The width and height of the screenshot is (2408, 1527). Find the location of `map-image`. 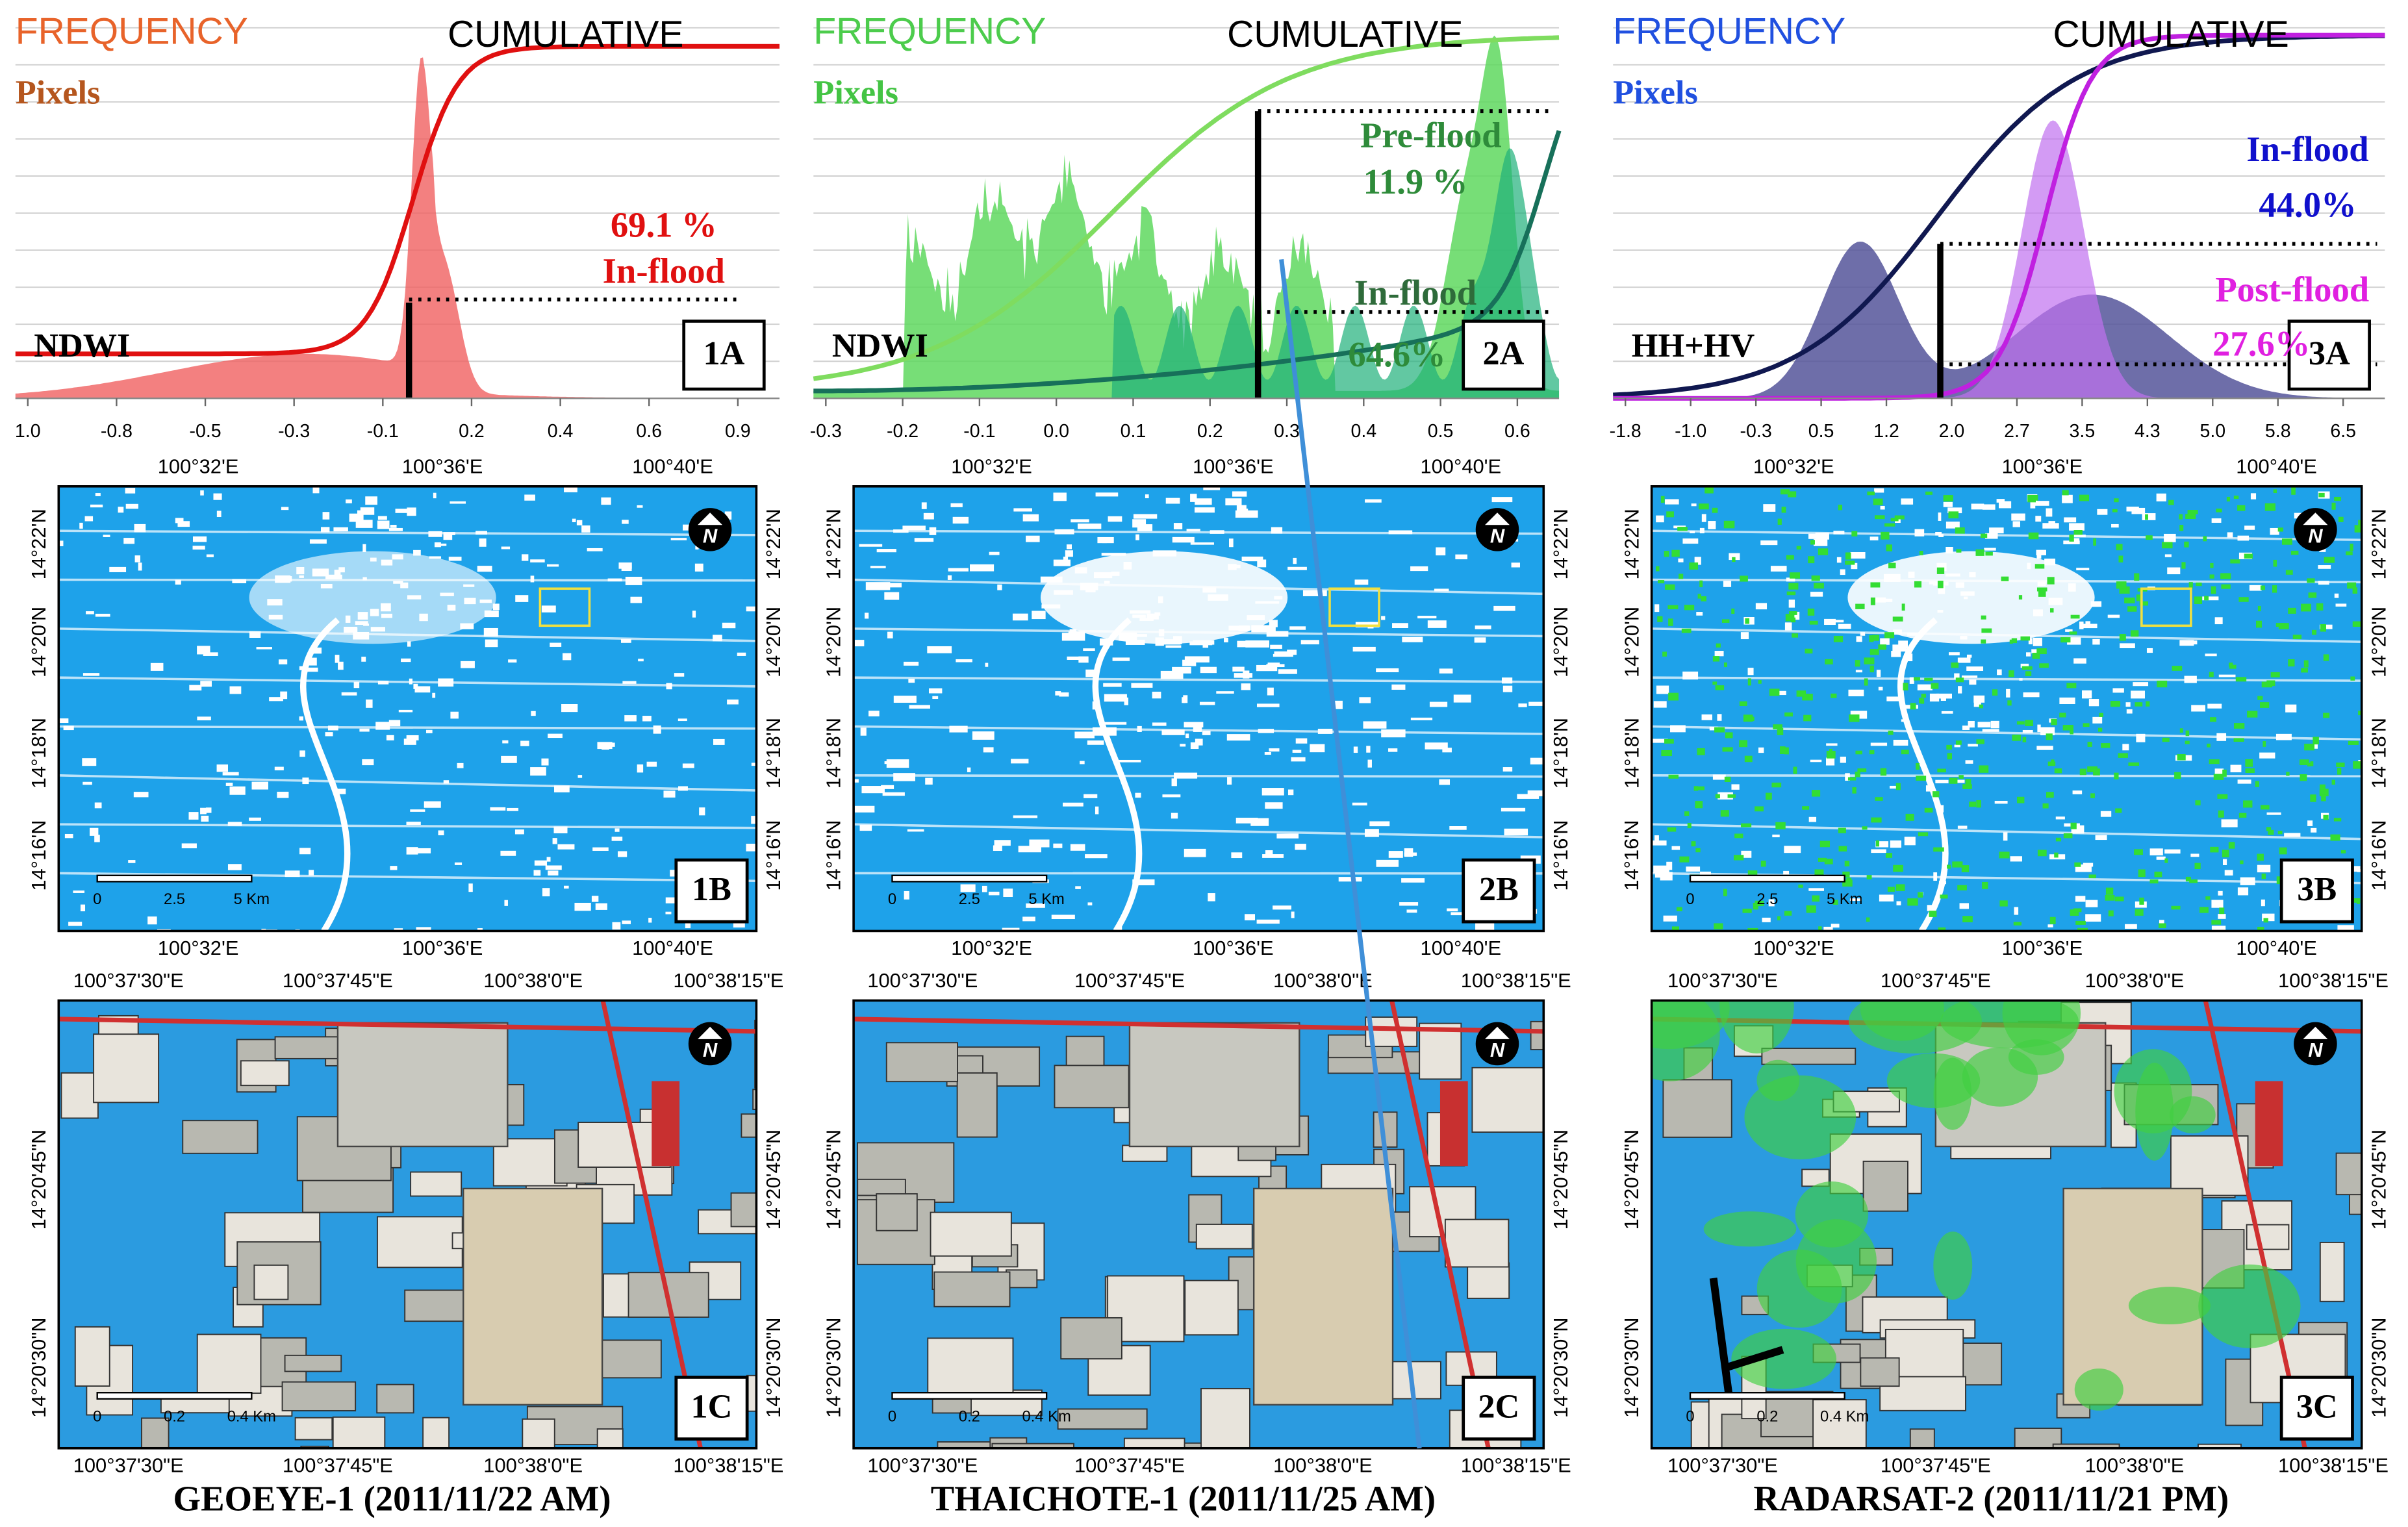

map-image is located at coordinates (2006, 708).